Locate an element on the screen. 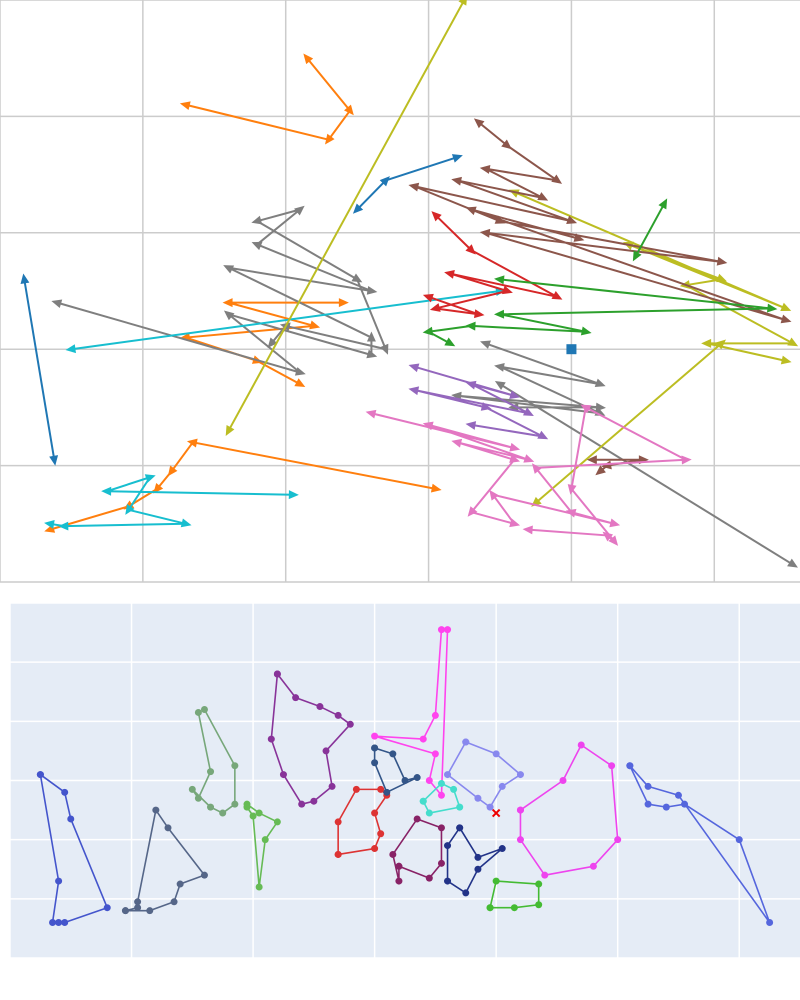 The image size is (800, 1000). x-marker-stroke is located at coordinates (496, 813).